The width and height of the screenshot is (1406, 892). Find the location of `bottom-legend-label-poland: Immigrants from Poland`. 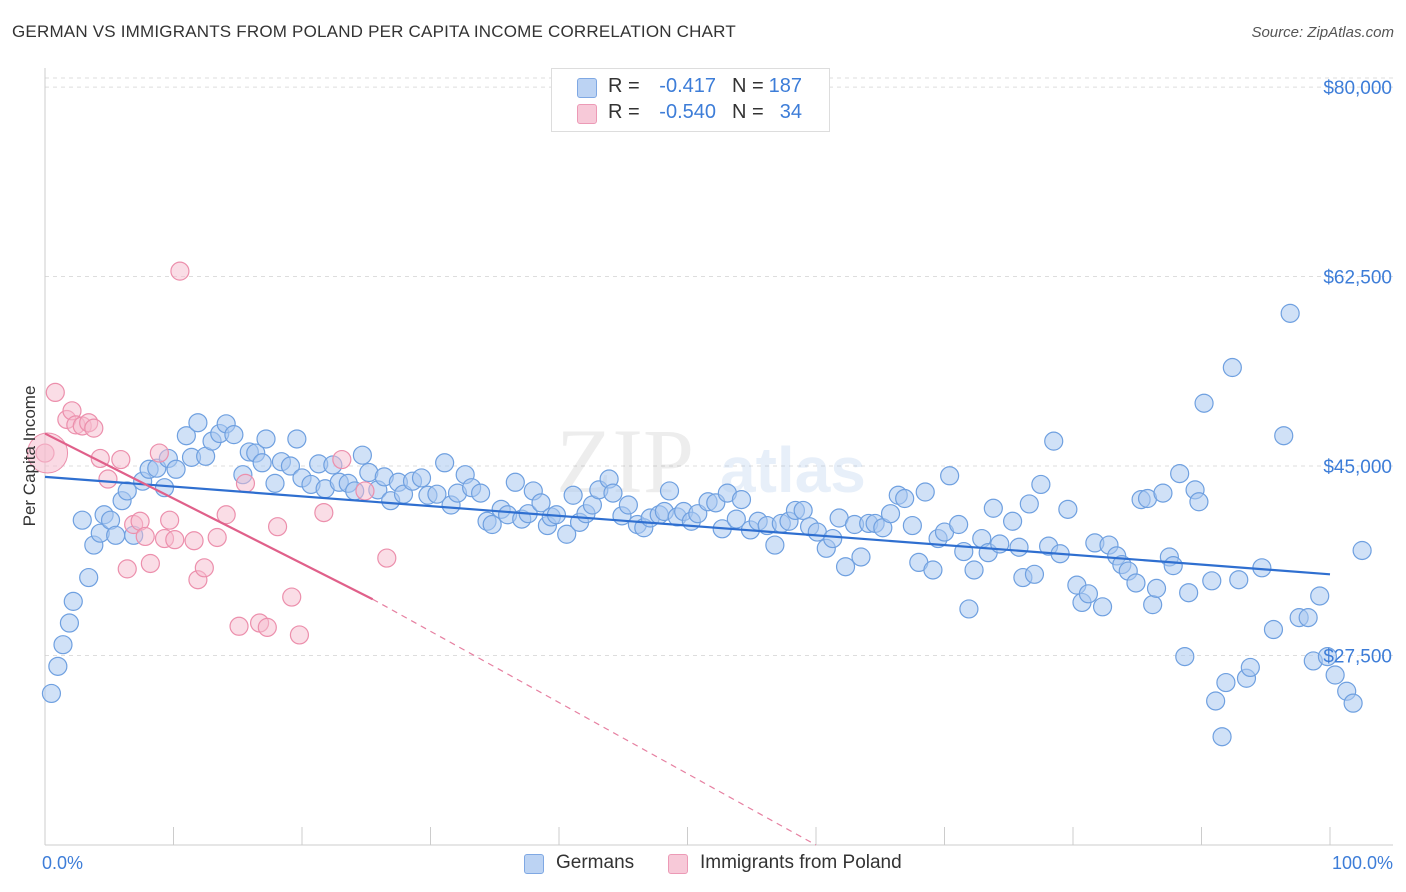

bottom-legend-label-poland: Immigrants from Poland is located at coordinates (801, 862).